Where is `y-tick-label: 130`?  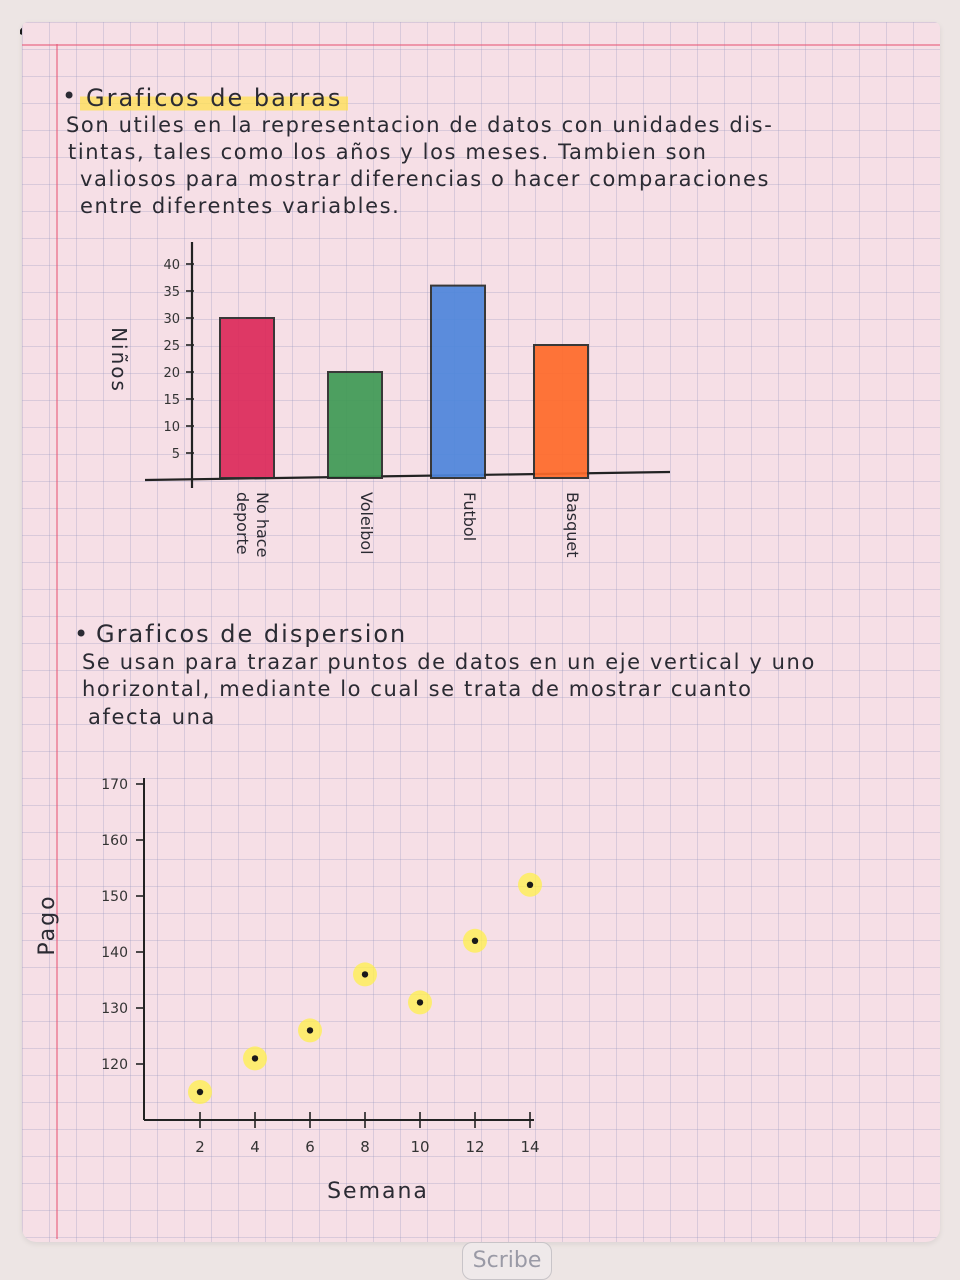 y-tick-label: 130 is located at coordinates (114, 1009).